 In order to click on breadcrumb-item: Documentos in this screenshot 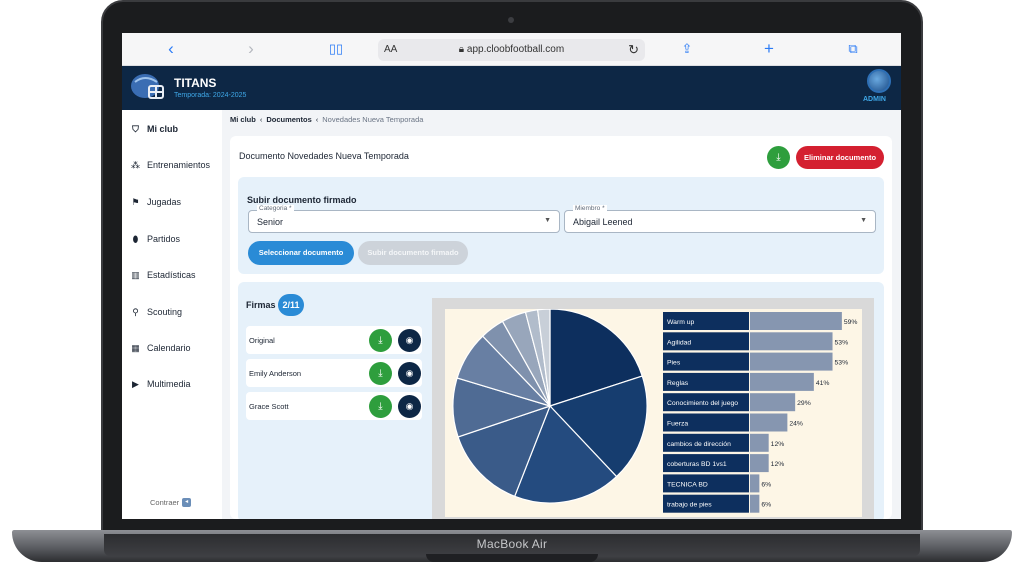, I will do `click(289, 119)`.